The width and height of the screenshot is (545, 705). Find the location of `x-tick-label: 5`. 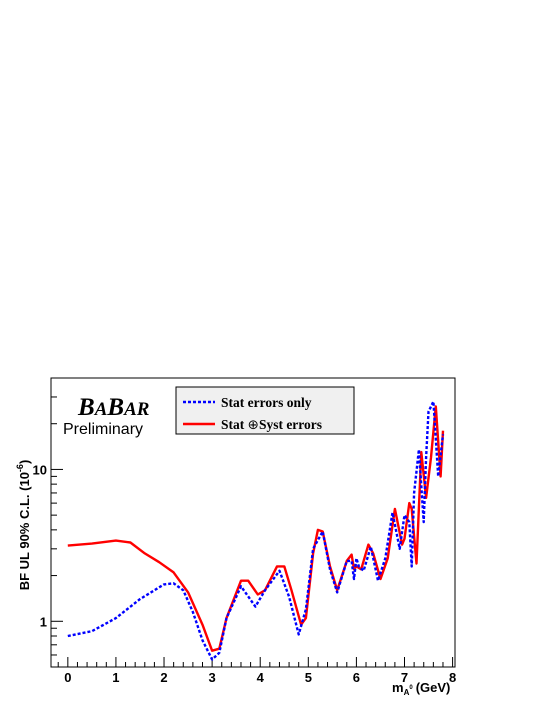

x-tick-label: 5 is located at coordinates (308, 677).